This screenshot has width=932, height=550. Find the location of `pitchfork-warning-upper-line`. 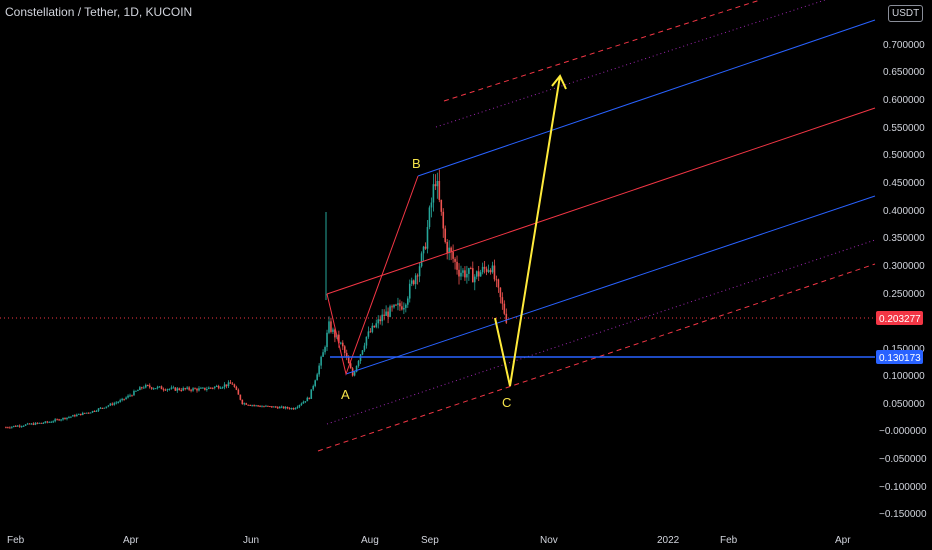

pitchfork-warning-upper-line is located at coordinates (630, 64).